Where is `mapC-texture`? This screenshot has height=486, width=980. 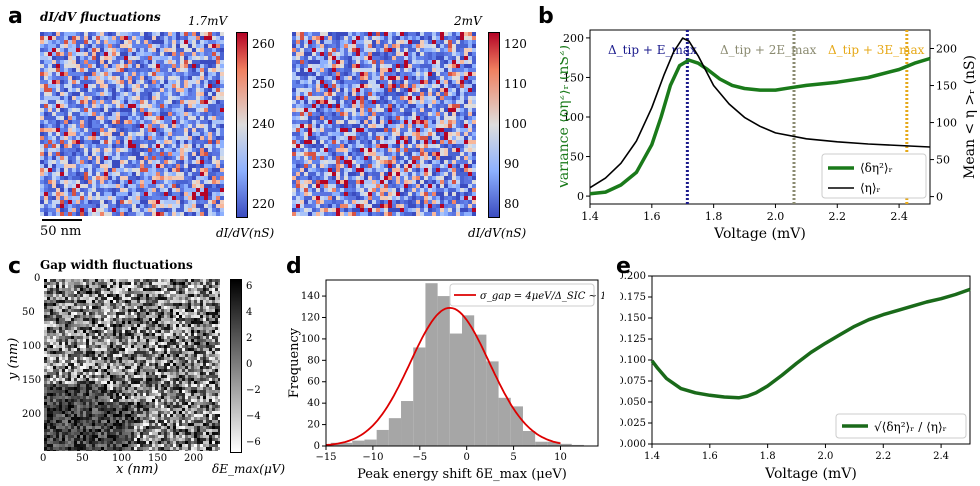
mapC-texture is located at coordinates (132, 365).